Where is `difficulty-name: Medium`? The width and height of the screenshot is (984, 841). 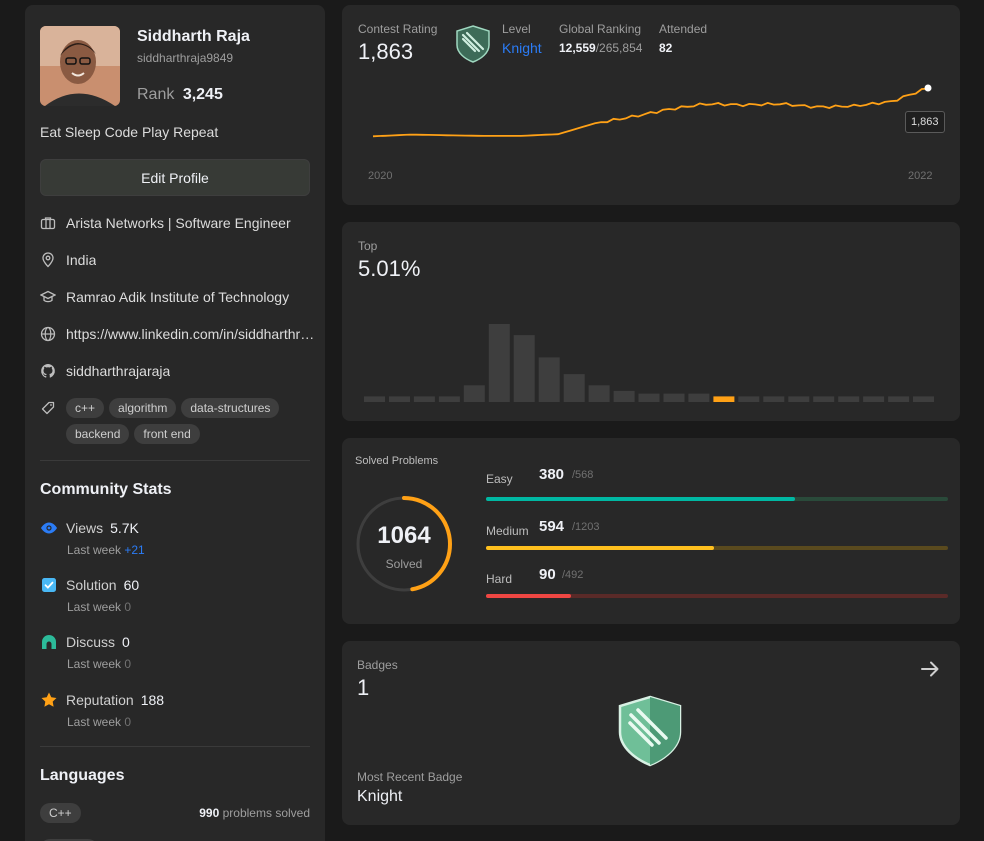 difficulty-name: Medium is located at coordinates (507, 531).